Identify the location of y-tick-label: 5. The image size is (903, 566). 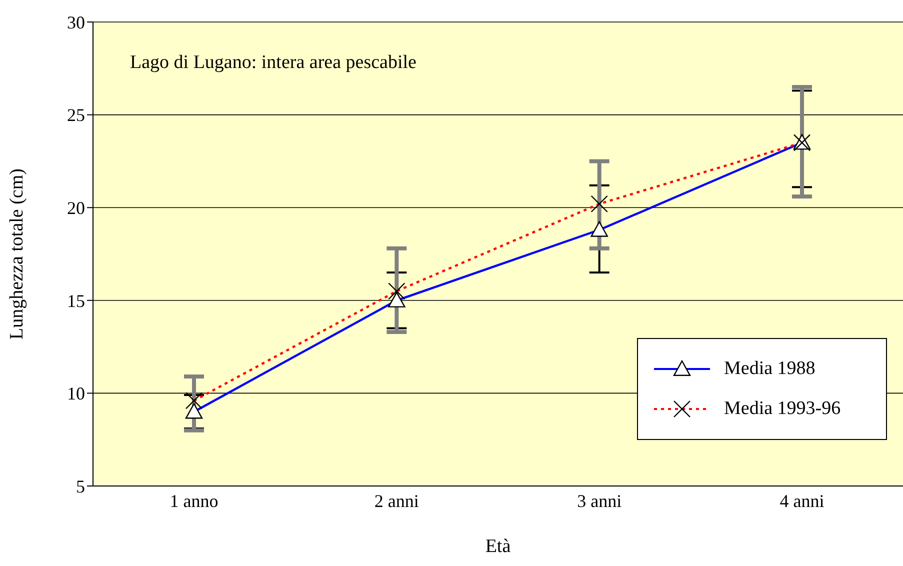
(80, 486).